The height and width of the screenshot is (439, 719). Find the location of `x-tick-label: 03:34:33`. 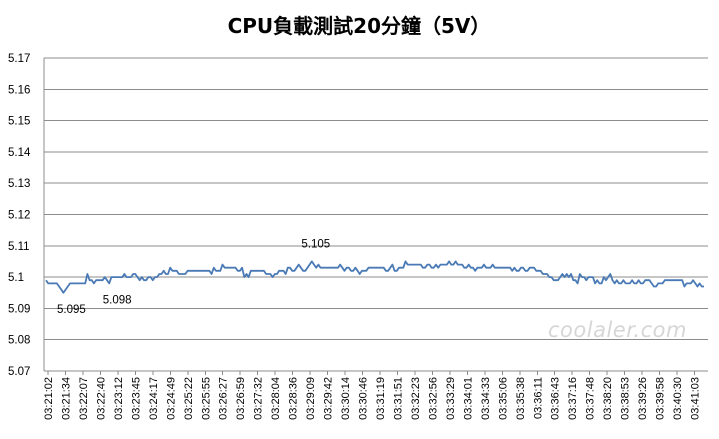

x-tick-label: 03:34:33 is located at coordinates (486, 398).